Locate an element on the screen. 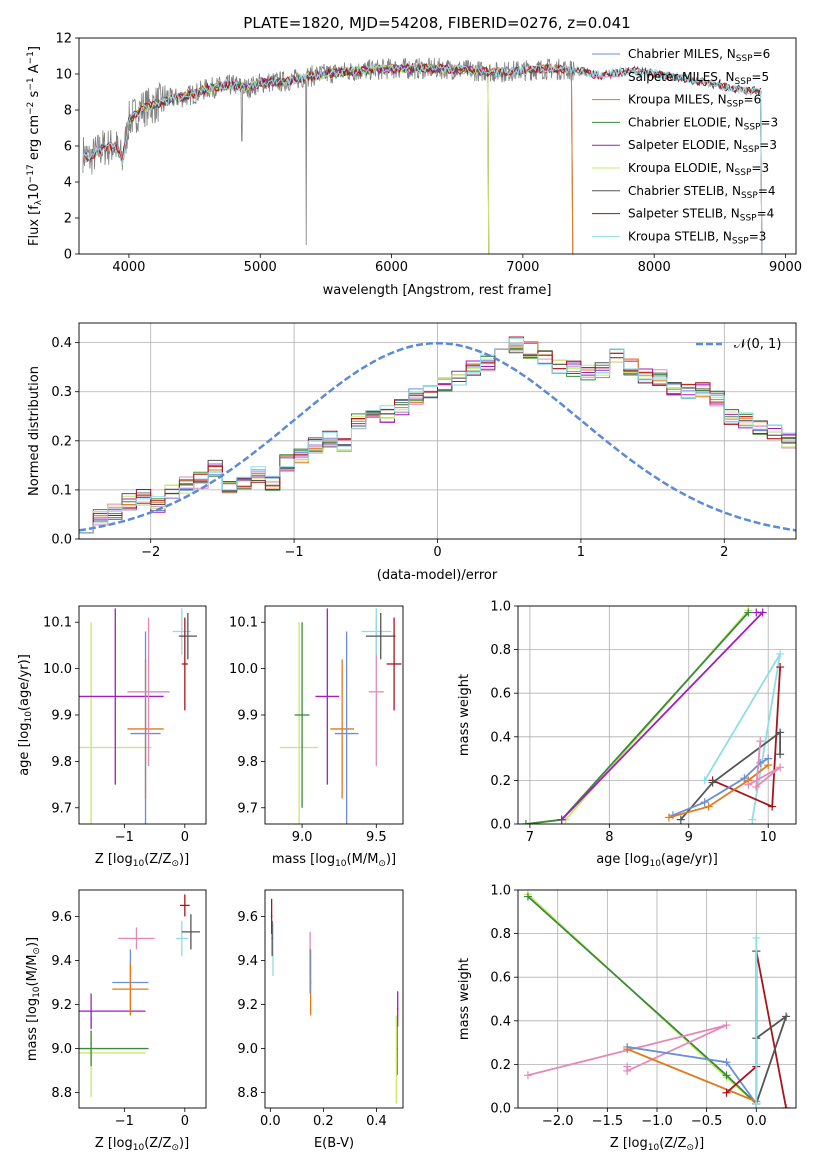 Image resolution: width=819 pixels, height=1170 pixels. axes-frame is located at coordinates (142, 715).